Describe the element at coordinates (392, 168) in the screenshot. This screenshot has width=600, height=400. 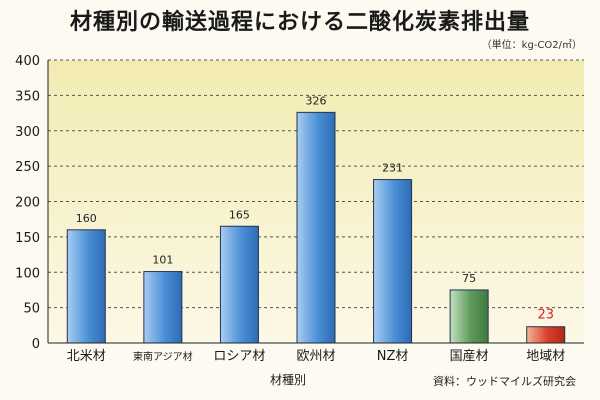
I see `data-label: 231` at that location.